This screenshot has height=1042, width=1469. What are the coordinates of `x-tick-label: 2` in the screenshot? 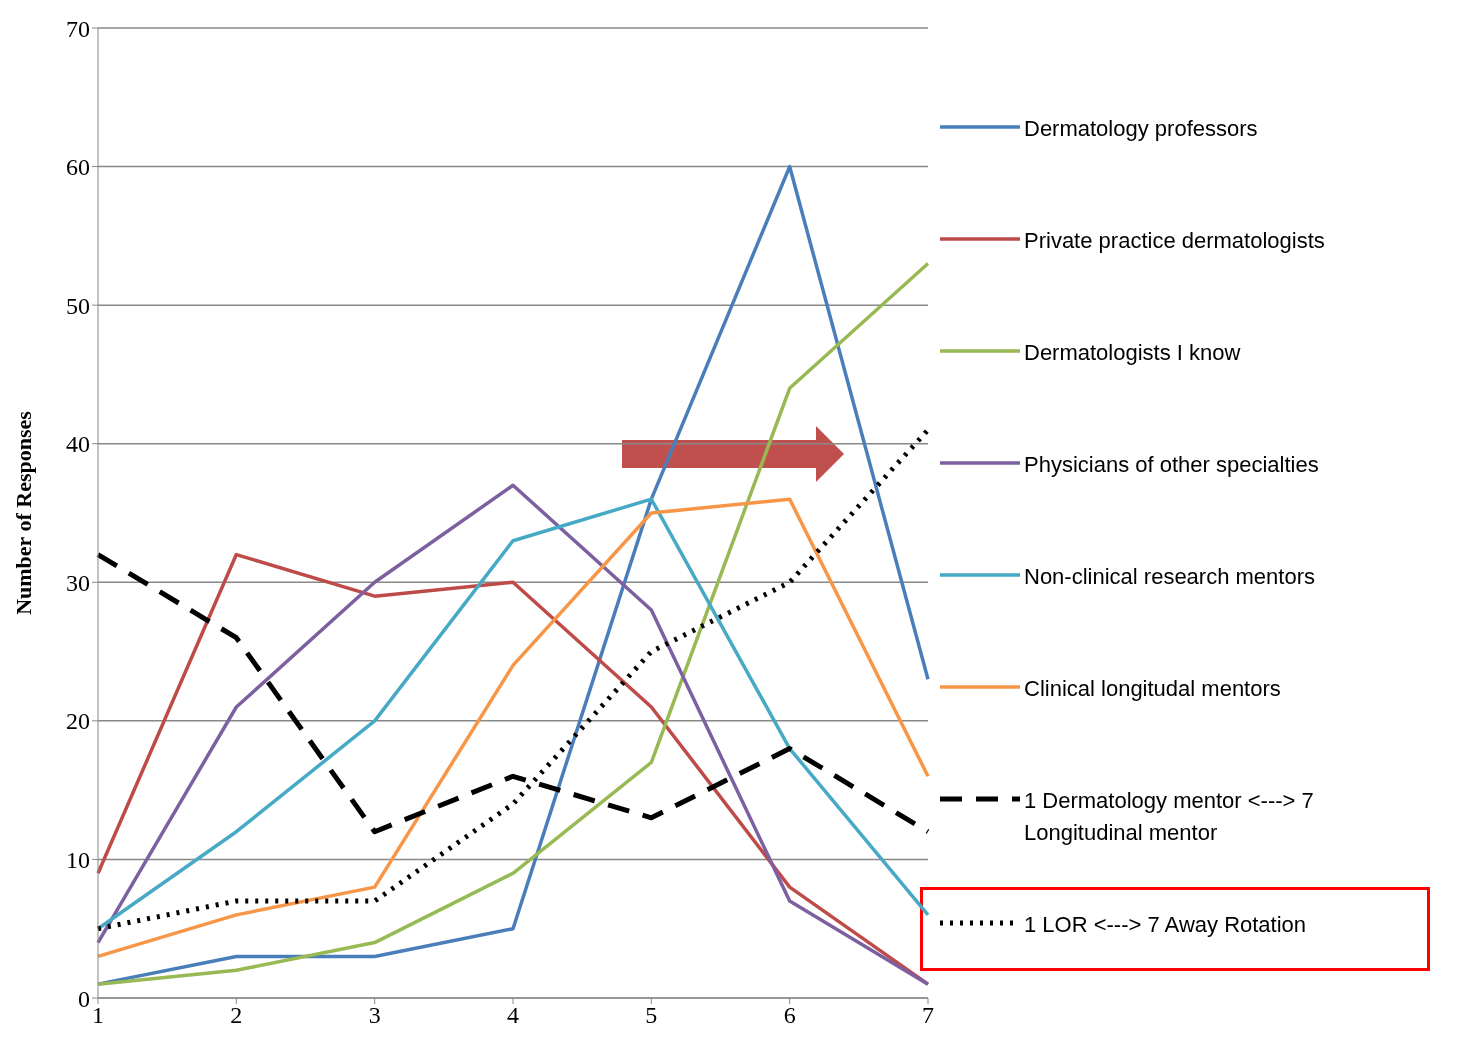 It's located at (236, 1015).